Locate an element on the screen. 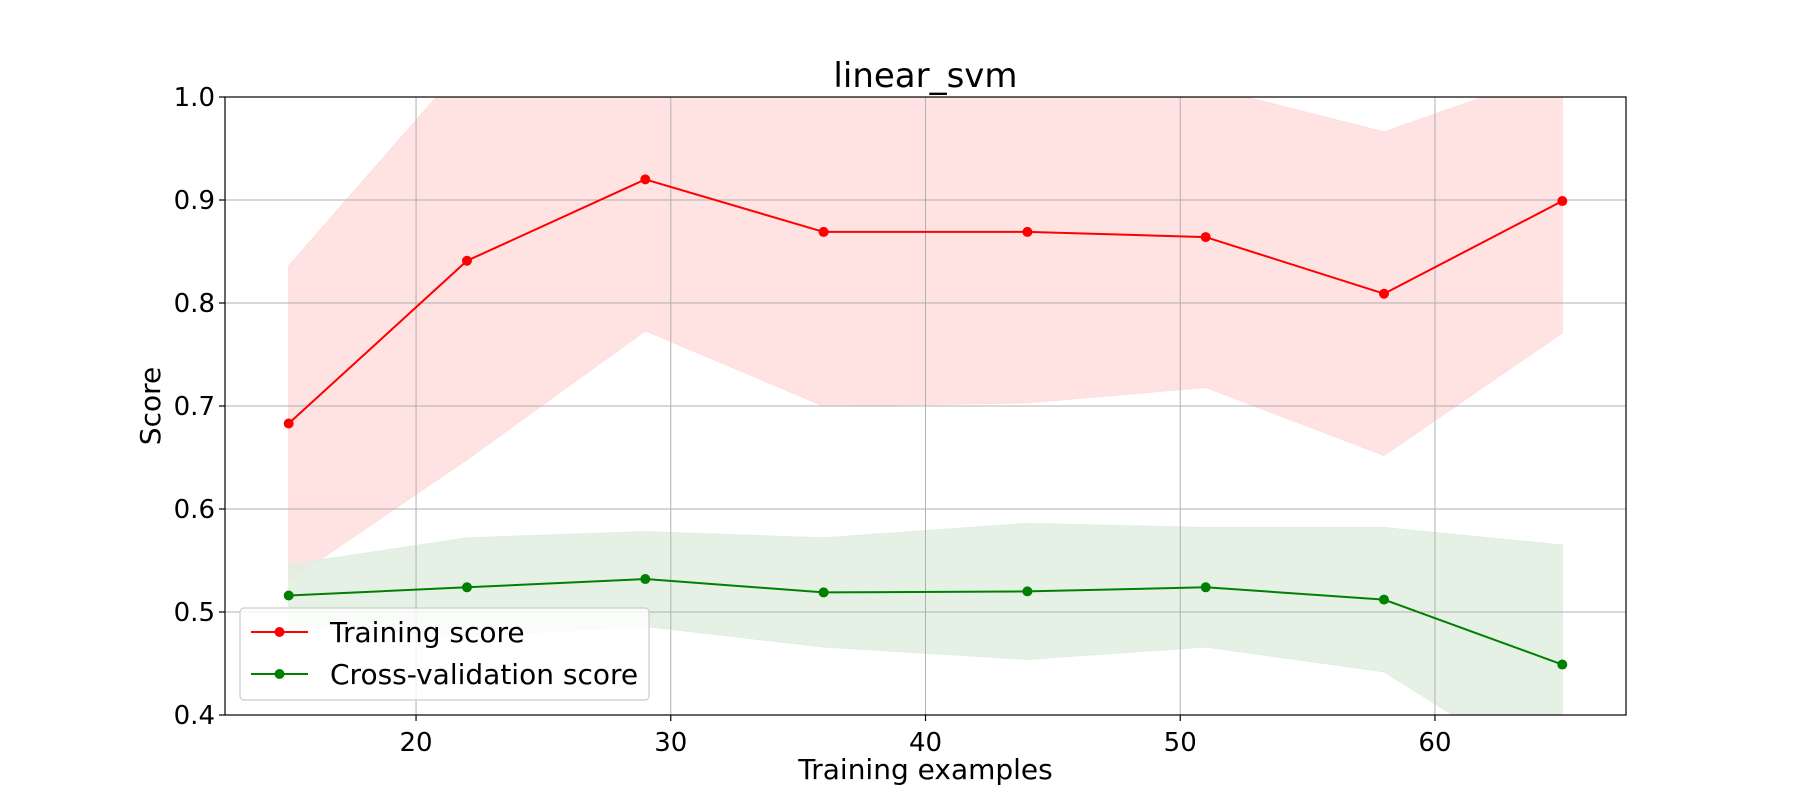 The width and height of the screenshot is (1800, 800). y-axis-label: Score is located at coordinates (150, 406).